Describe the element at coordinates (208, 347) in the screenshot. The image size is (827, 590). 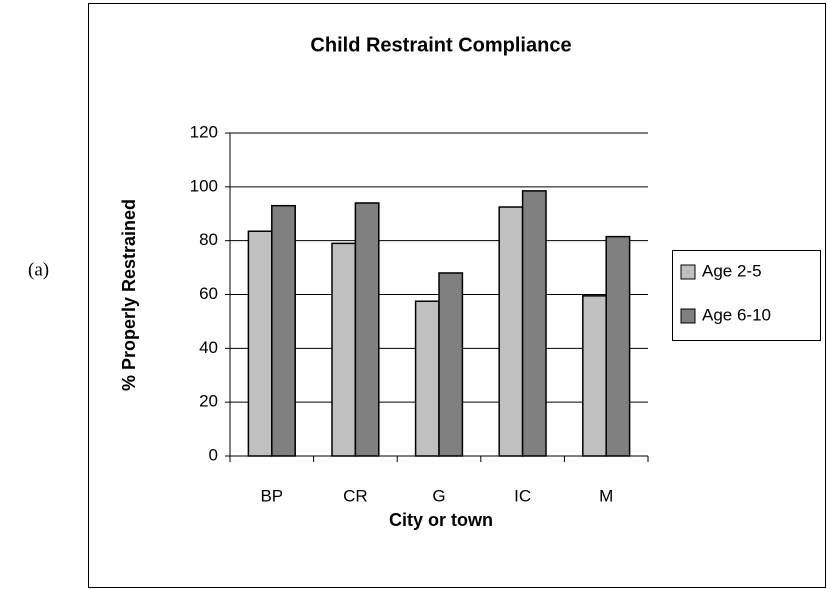
I see `y-tick-label: 40` at that location.